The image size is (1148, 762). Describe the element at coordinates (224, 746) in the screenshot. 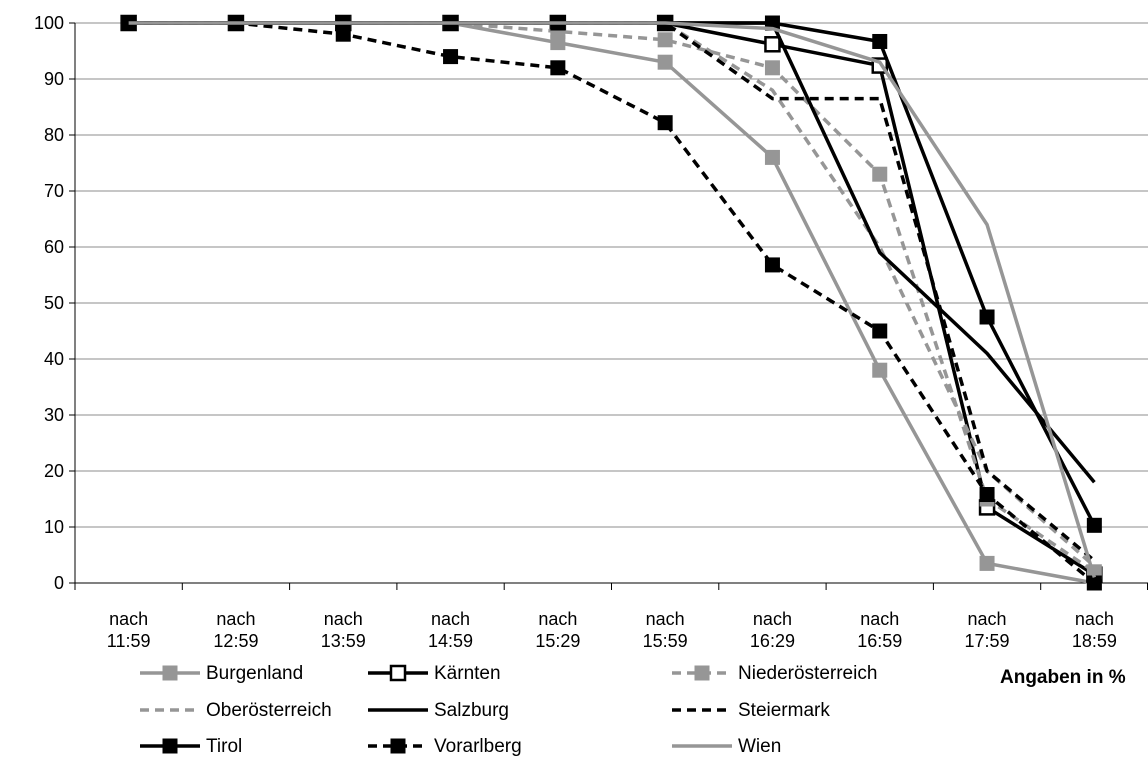

I see `legend-label-tirol: Tirol` at that location.